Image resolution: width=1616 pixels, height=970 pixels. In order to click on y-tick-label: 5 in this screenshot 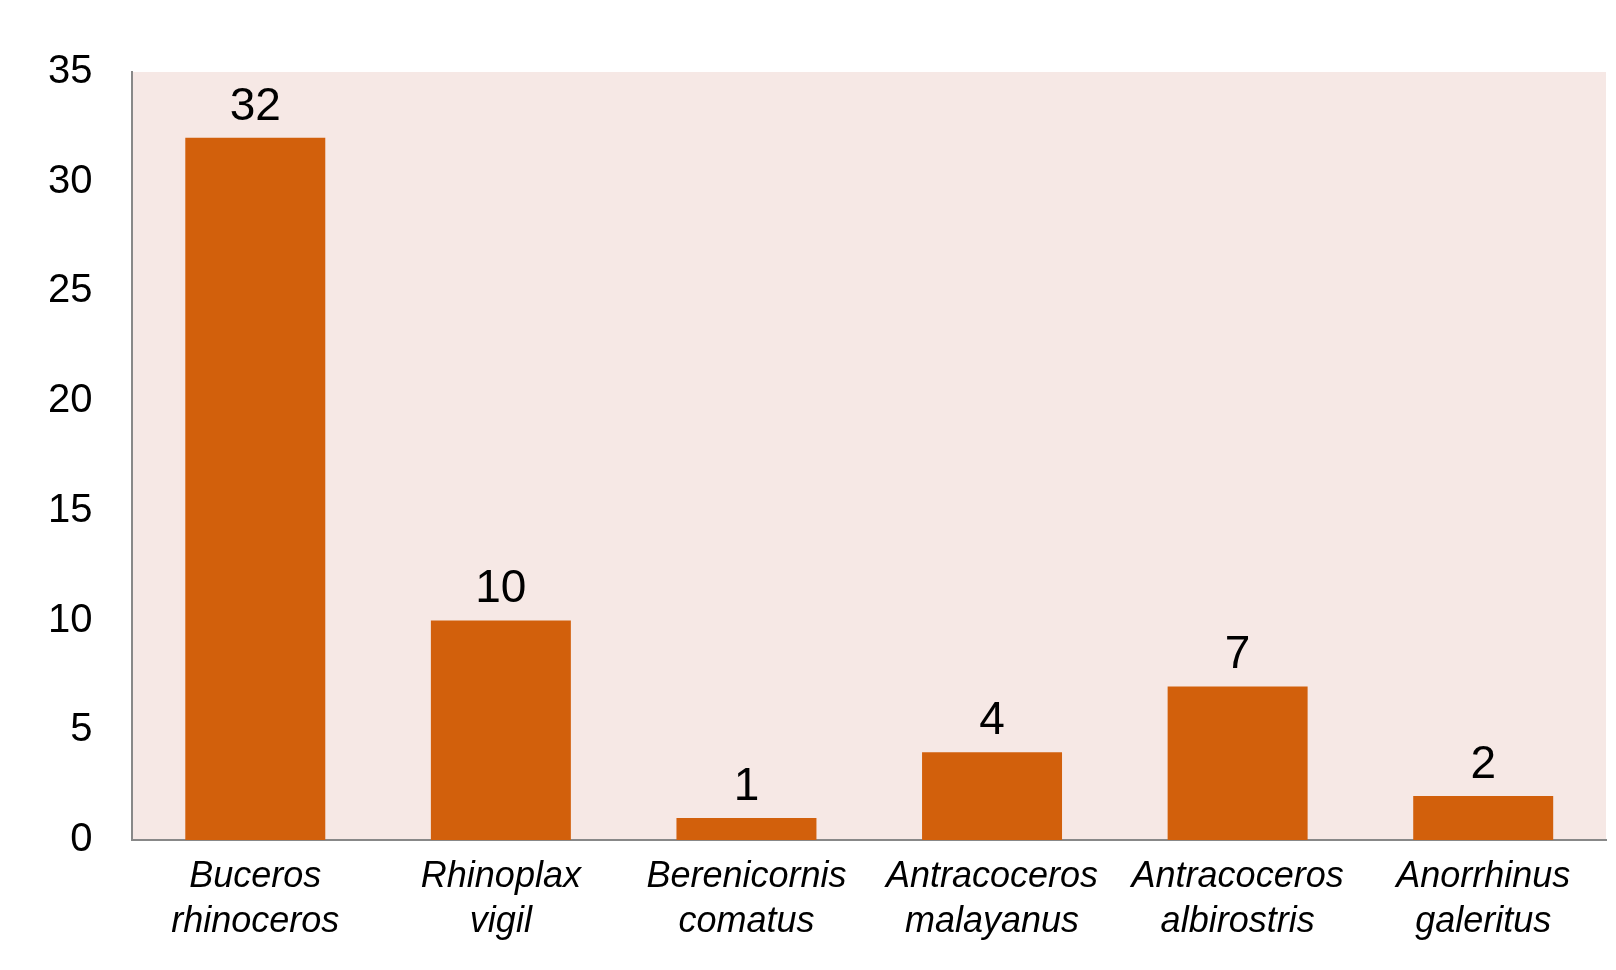, I will do `click(81, 727)`.